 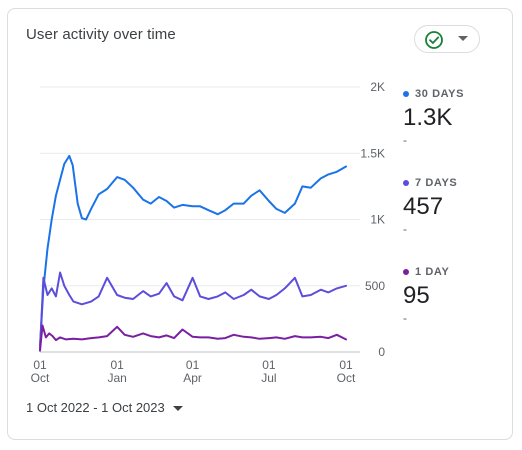 I want to click on check-circle-icon, so click(x=434, y=40).